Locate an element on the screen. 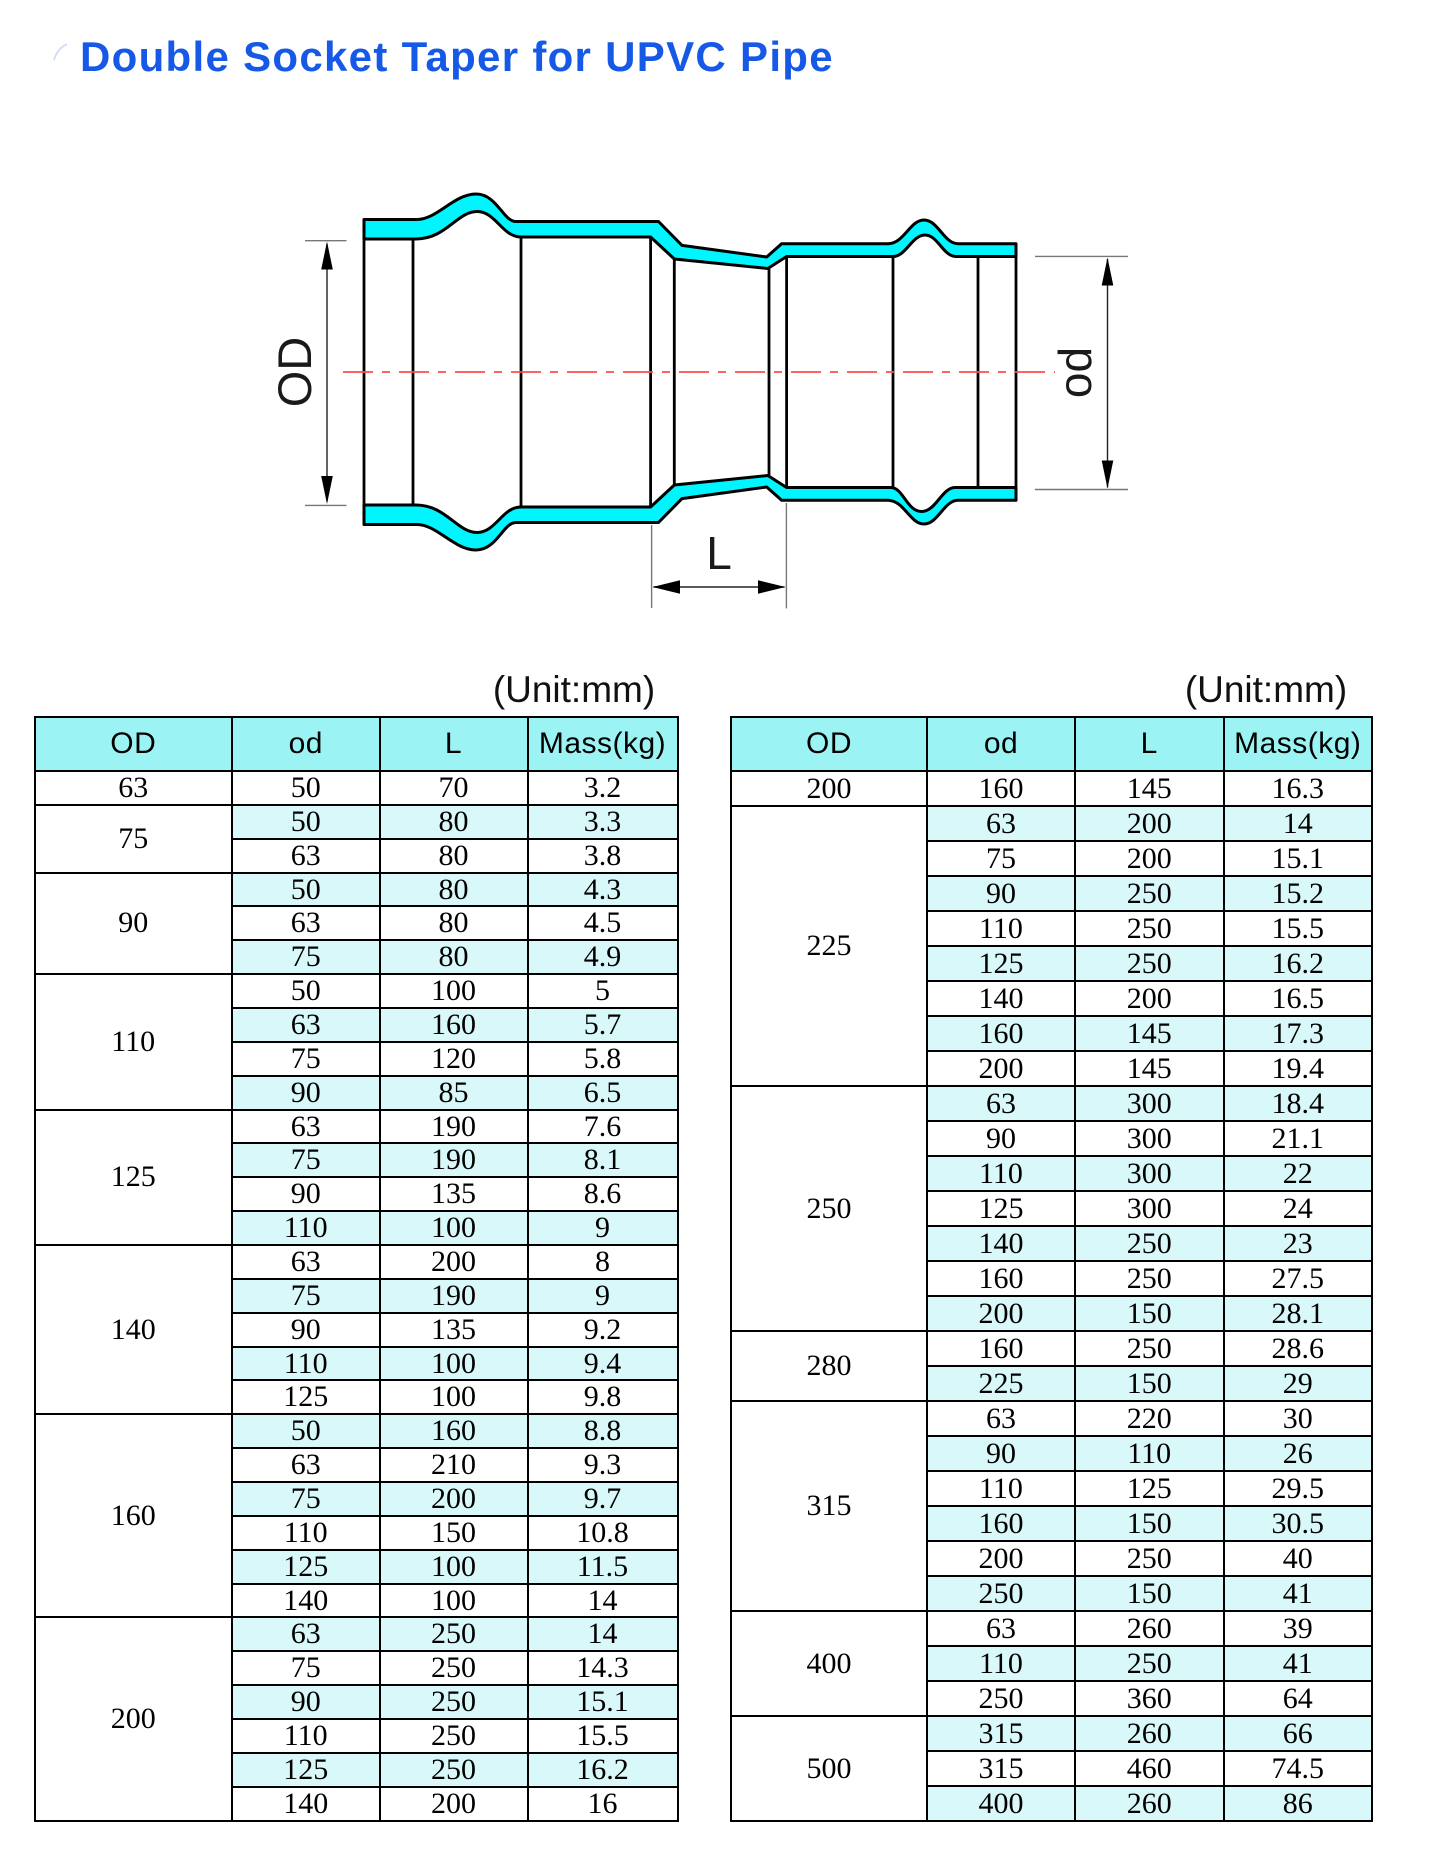  svg-text: L is located at coordinates (719, 553).